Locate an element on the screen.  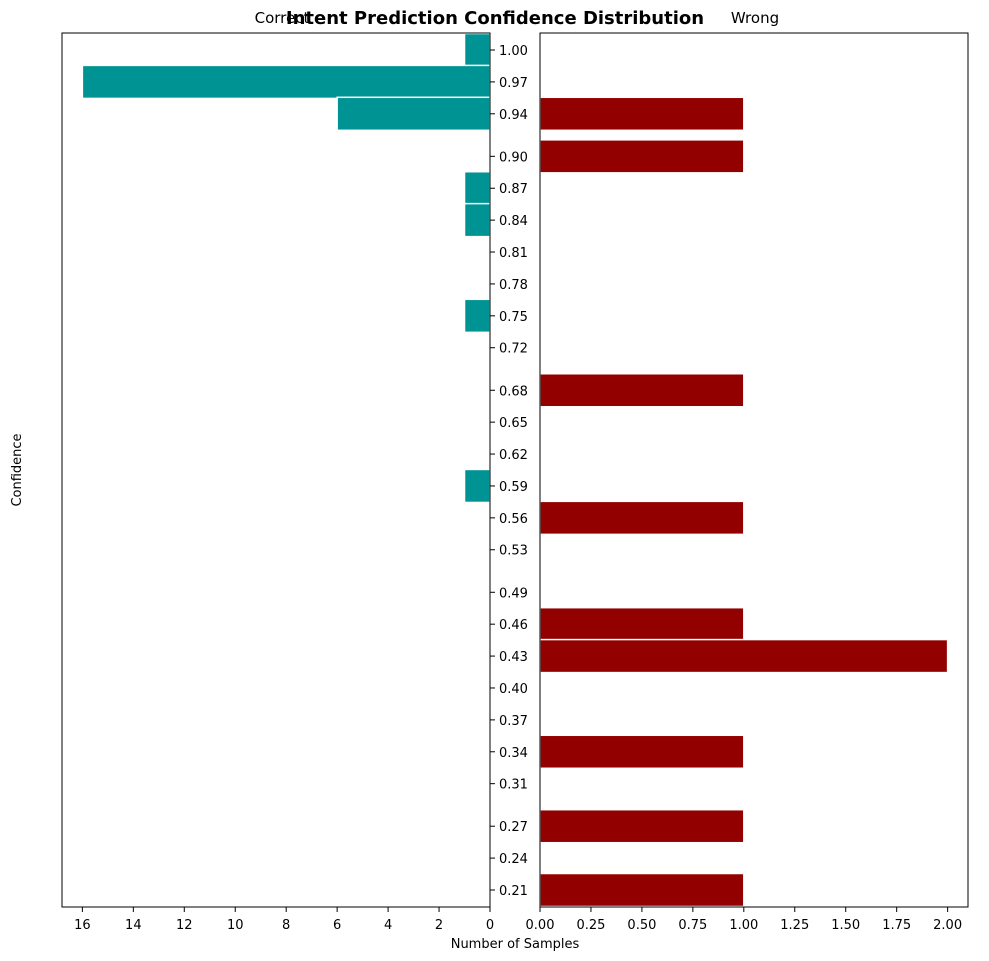
y-tick-label: 0.53 is located at coordinates (513, 551).